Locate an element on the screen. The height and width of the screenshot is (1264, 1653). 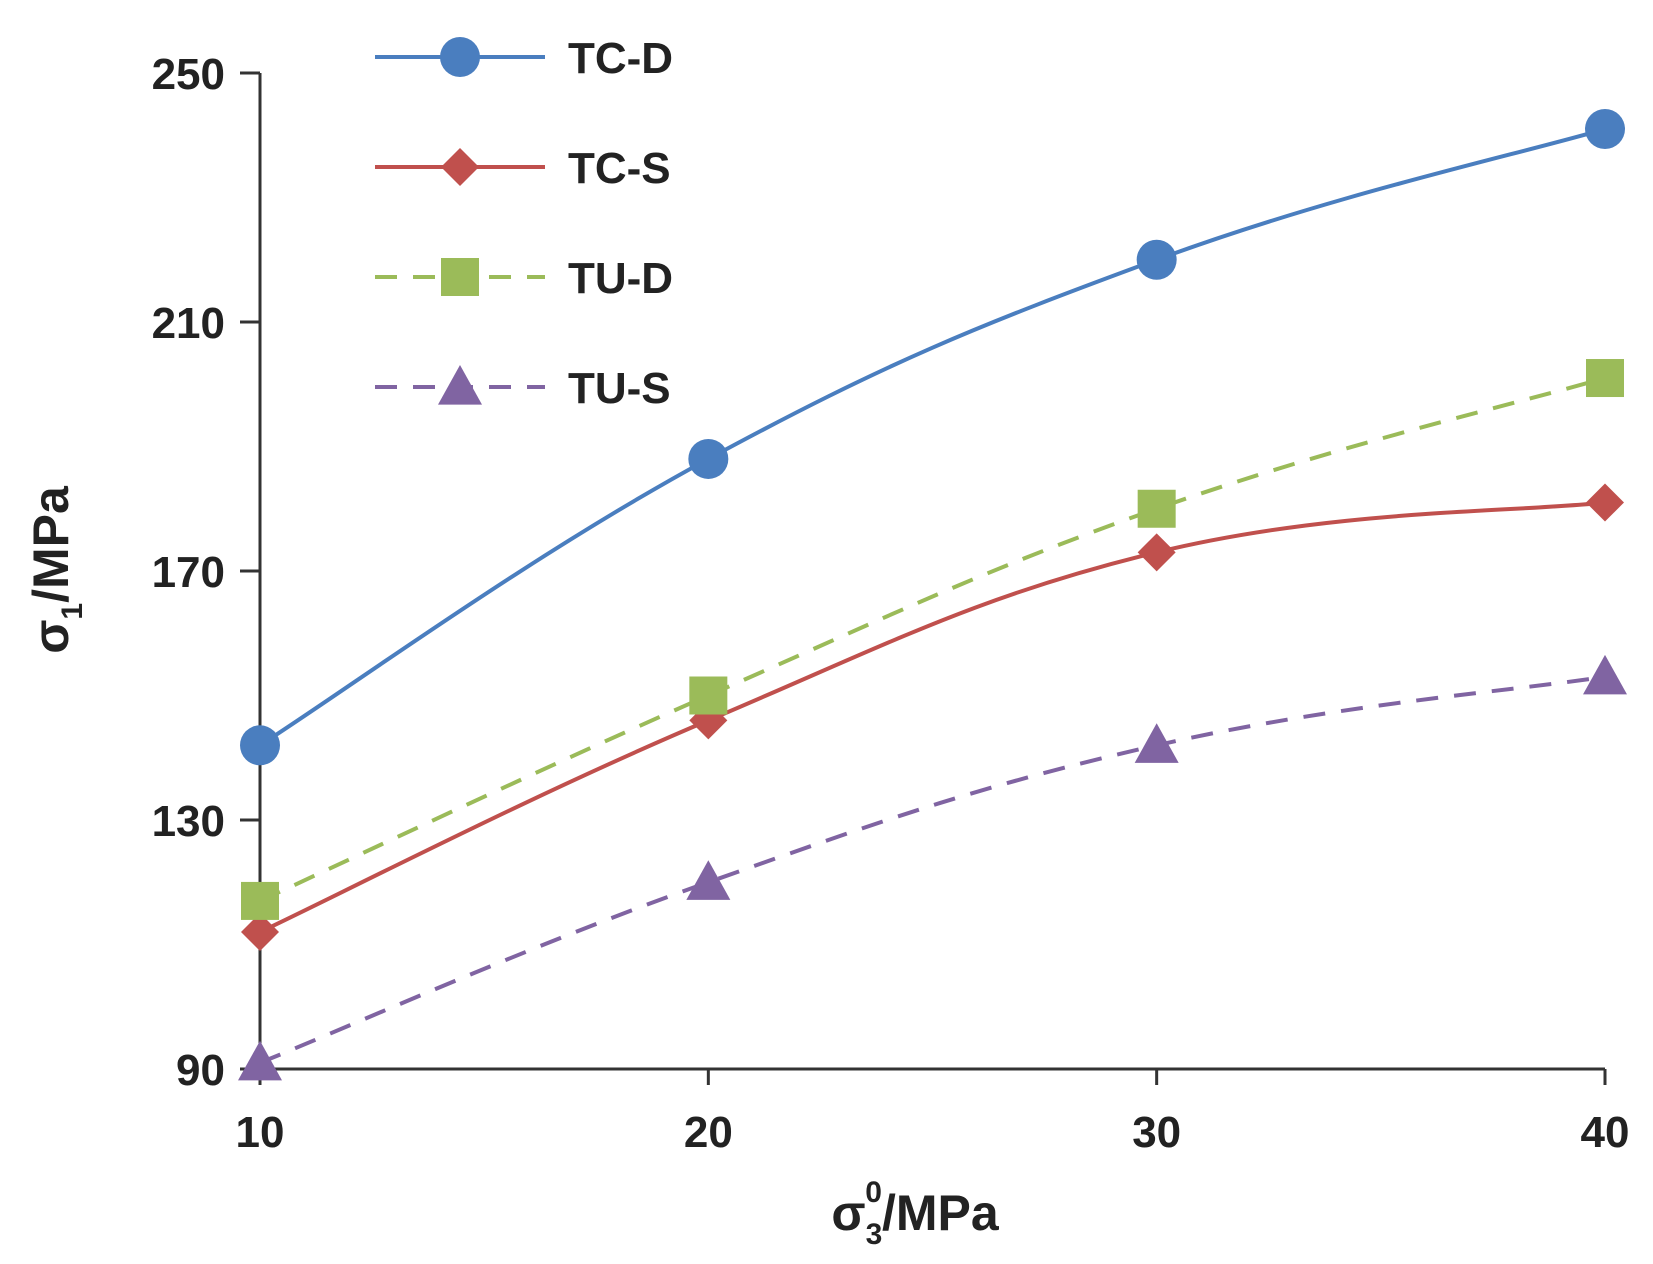
y-tick-label: 130 is located at coordinates (188, 821).